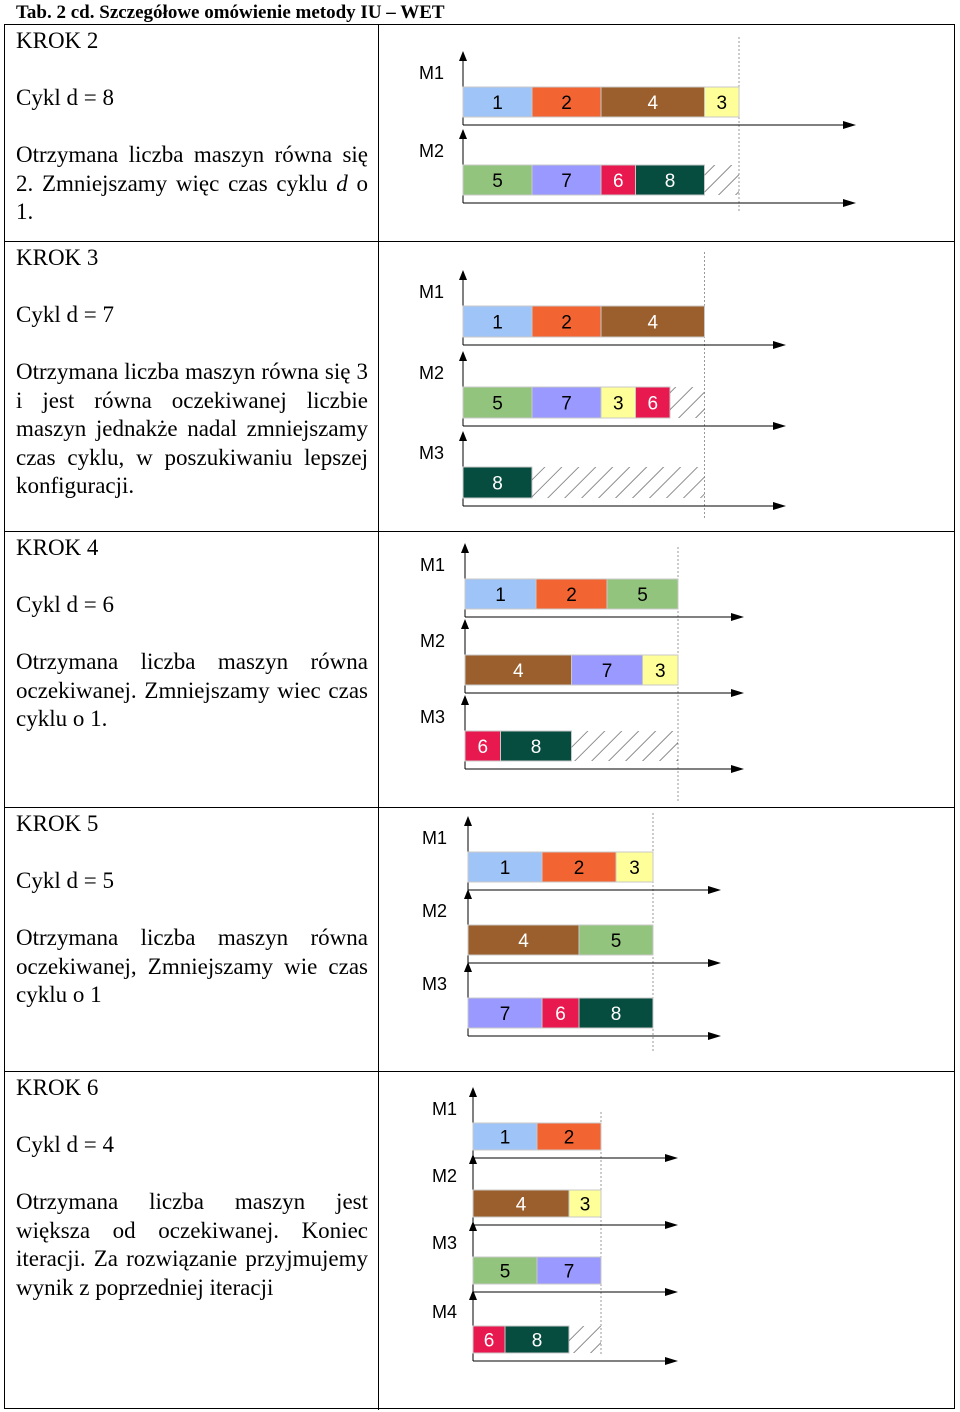 The image size is (960, 1412). I want to click on machine-label: M4, so click(444, 1312).